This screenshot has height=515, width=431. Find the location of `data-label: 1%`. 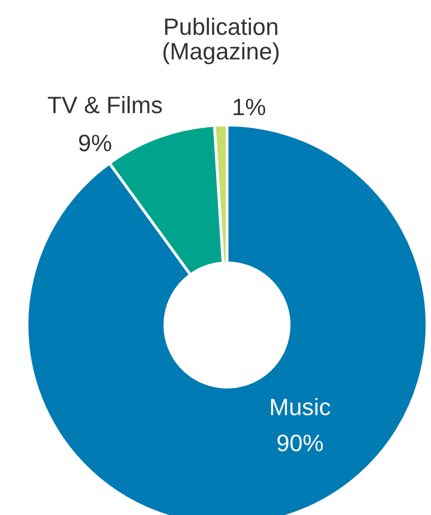

data-label: 1% is located at coordinates (250, 107).